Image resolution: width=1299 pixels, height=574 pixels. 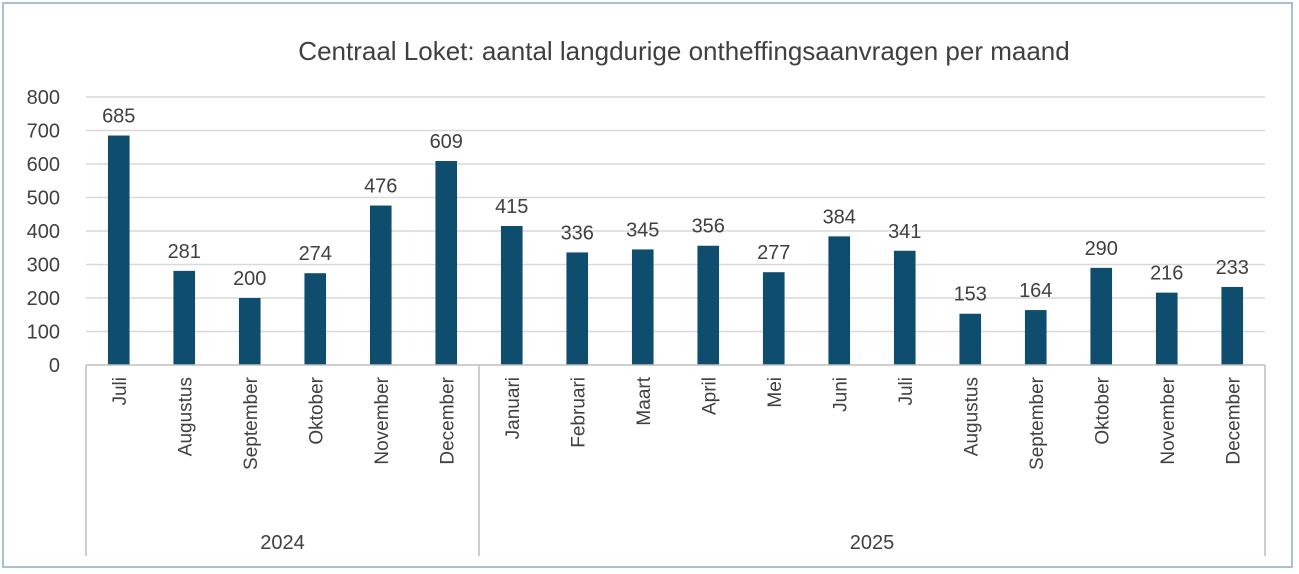 I want to click on category-label: Juni, so click(x=840, y=394).